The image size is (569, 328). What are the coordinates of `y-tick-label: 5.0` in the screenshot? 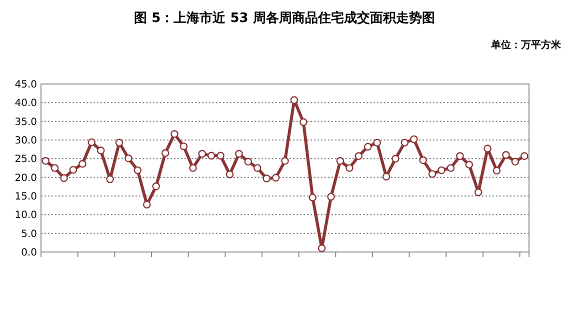 It's located at (29, 234).